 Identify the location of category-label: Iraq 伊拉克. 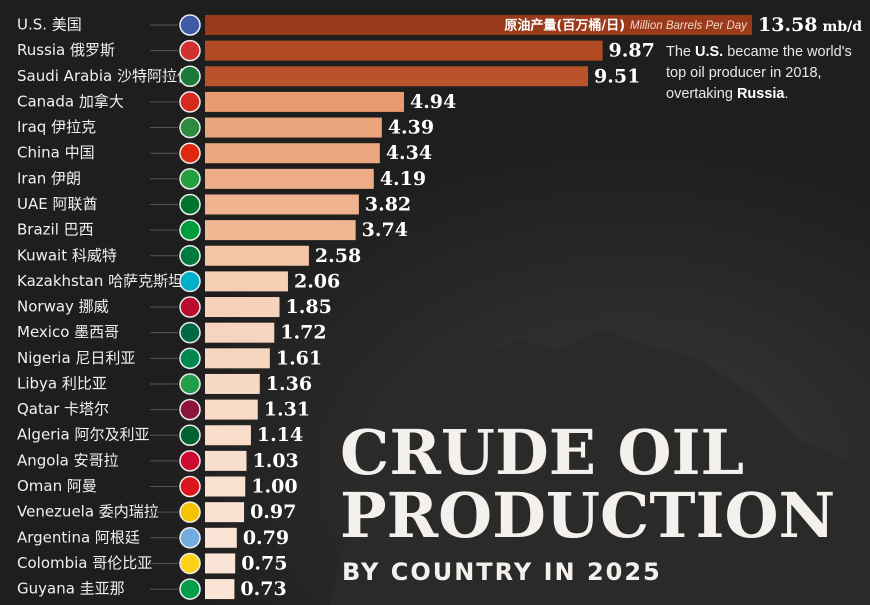
(56, 127).